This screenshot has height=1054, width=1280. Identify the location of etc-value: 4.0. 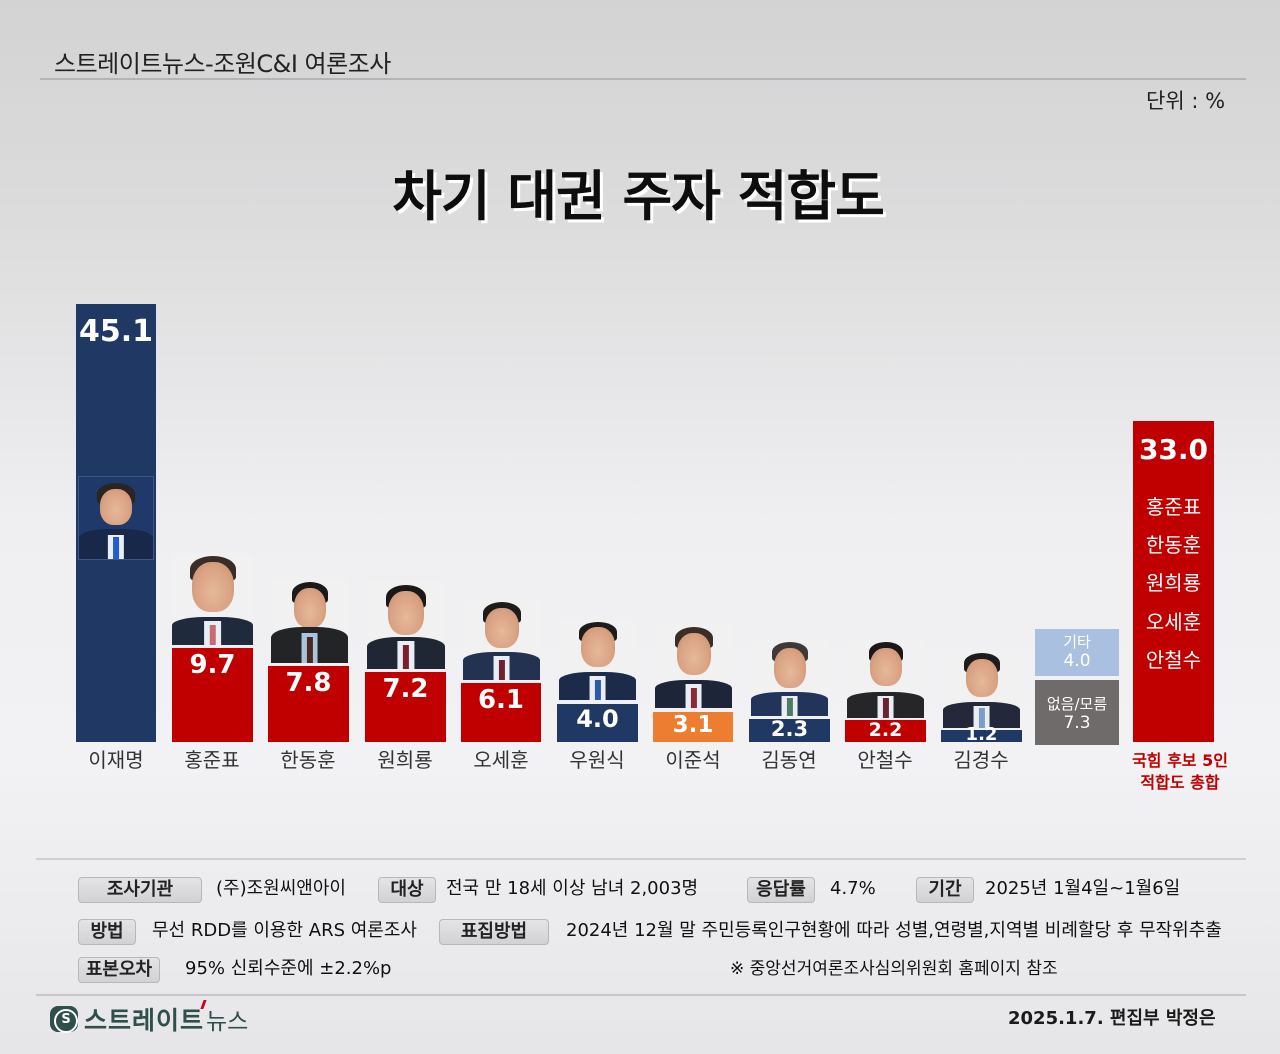
(1077, 661).